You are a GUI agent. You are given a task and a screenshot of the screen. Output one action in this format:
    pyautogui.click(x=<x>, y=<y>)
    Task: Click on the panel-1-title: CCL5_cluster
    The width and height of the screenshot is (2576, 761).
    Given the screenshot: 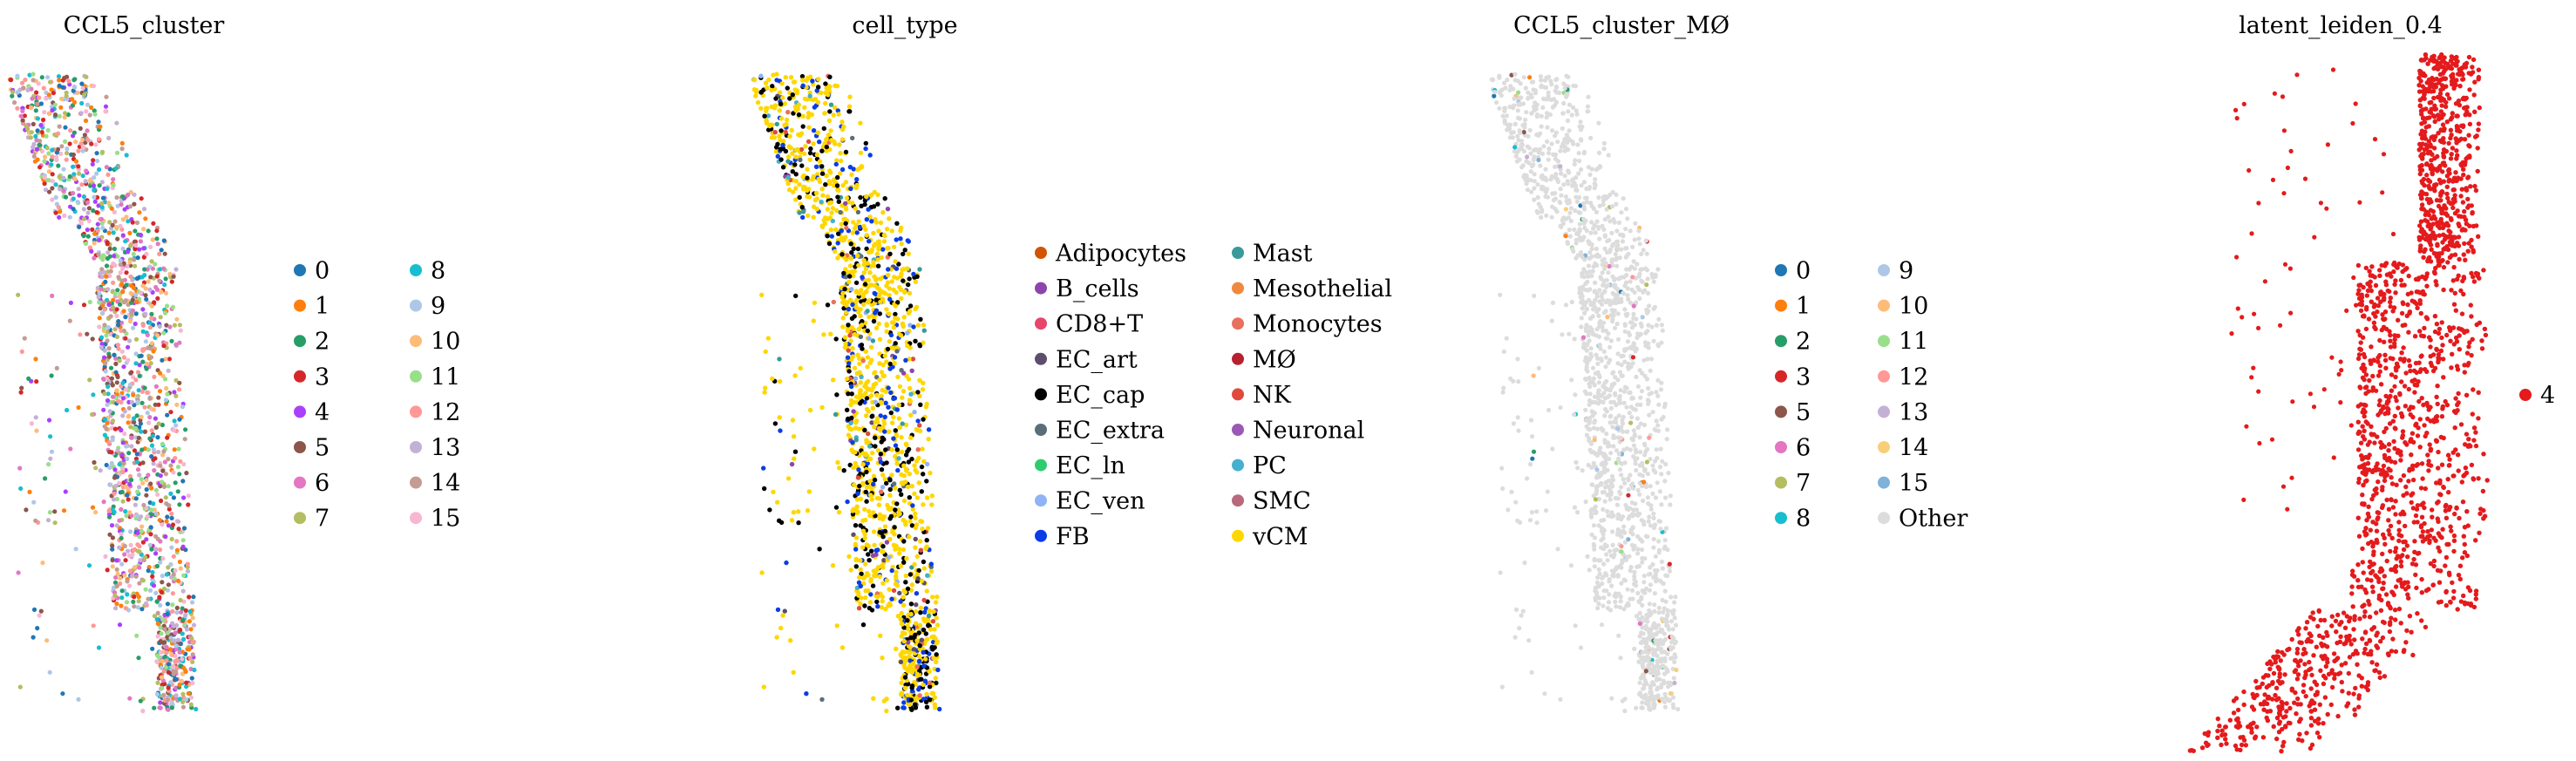 What is the action you would take?
    pyautogui.click(x=144, y=26)
    